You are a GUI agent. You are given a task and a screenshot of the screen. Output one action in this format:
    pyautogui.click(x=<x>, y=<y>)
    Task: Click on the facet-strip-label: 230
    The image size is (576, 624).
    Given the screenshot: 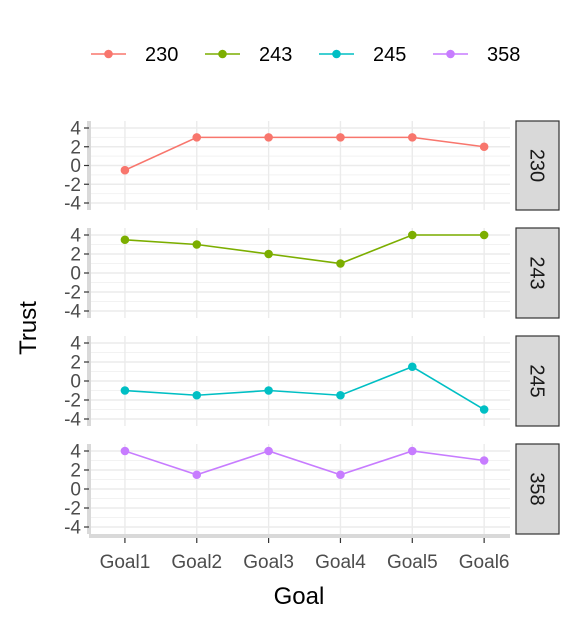 What is the action you would take?
    pyautogui.click(x=537, y=165)
    